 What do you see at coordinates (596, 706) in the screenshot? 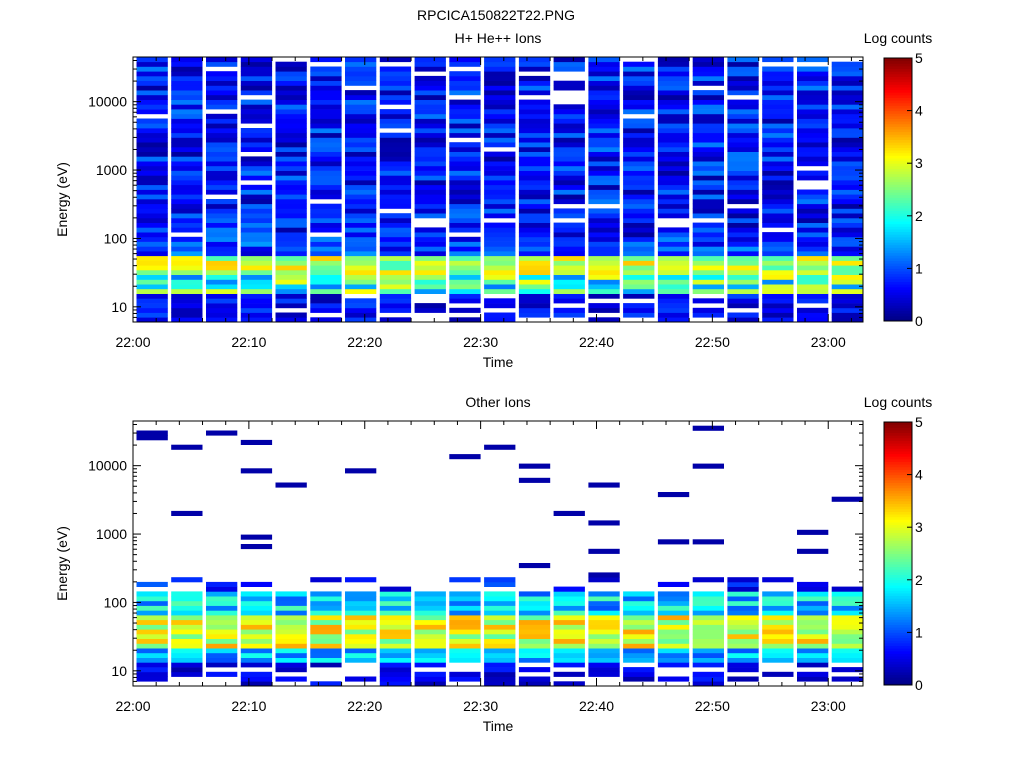
I see `x-tick-label: 22:40` at bounding box center [596, 706].